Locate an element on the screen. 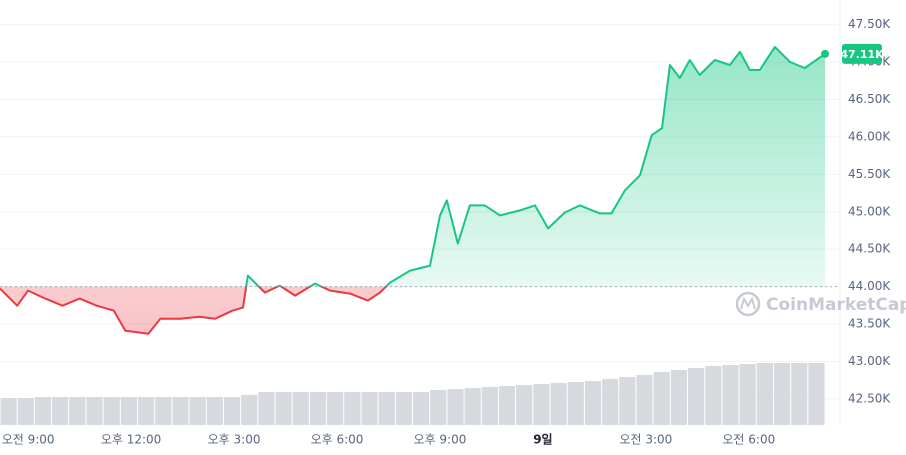  watermark: CoinMarketCap is located at coordinates (820, 304).